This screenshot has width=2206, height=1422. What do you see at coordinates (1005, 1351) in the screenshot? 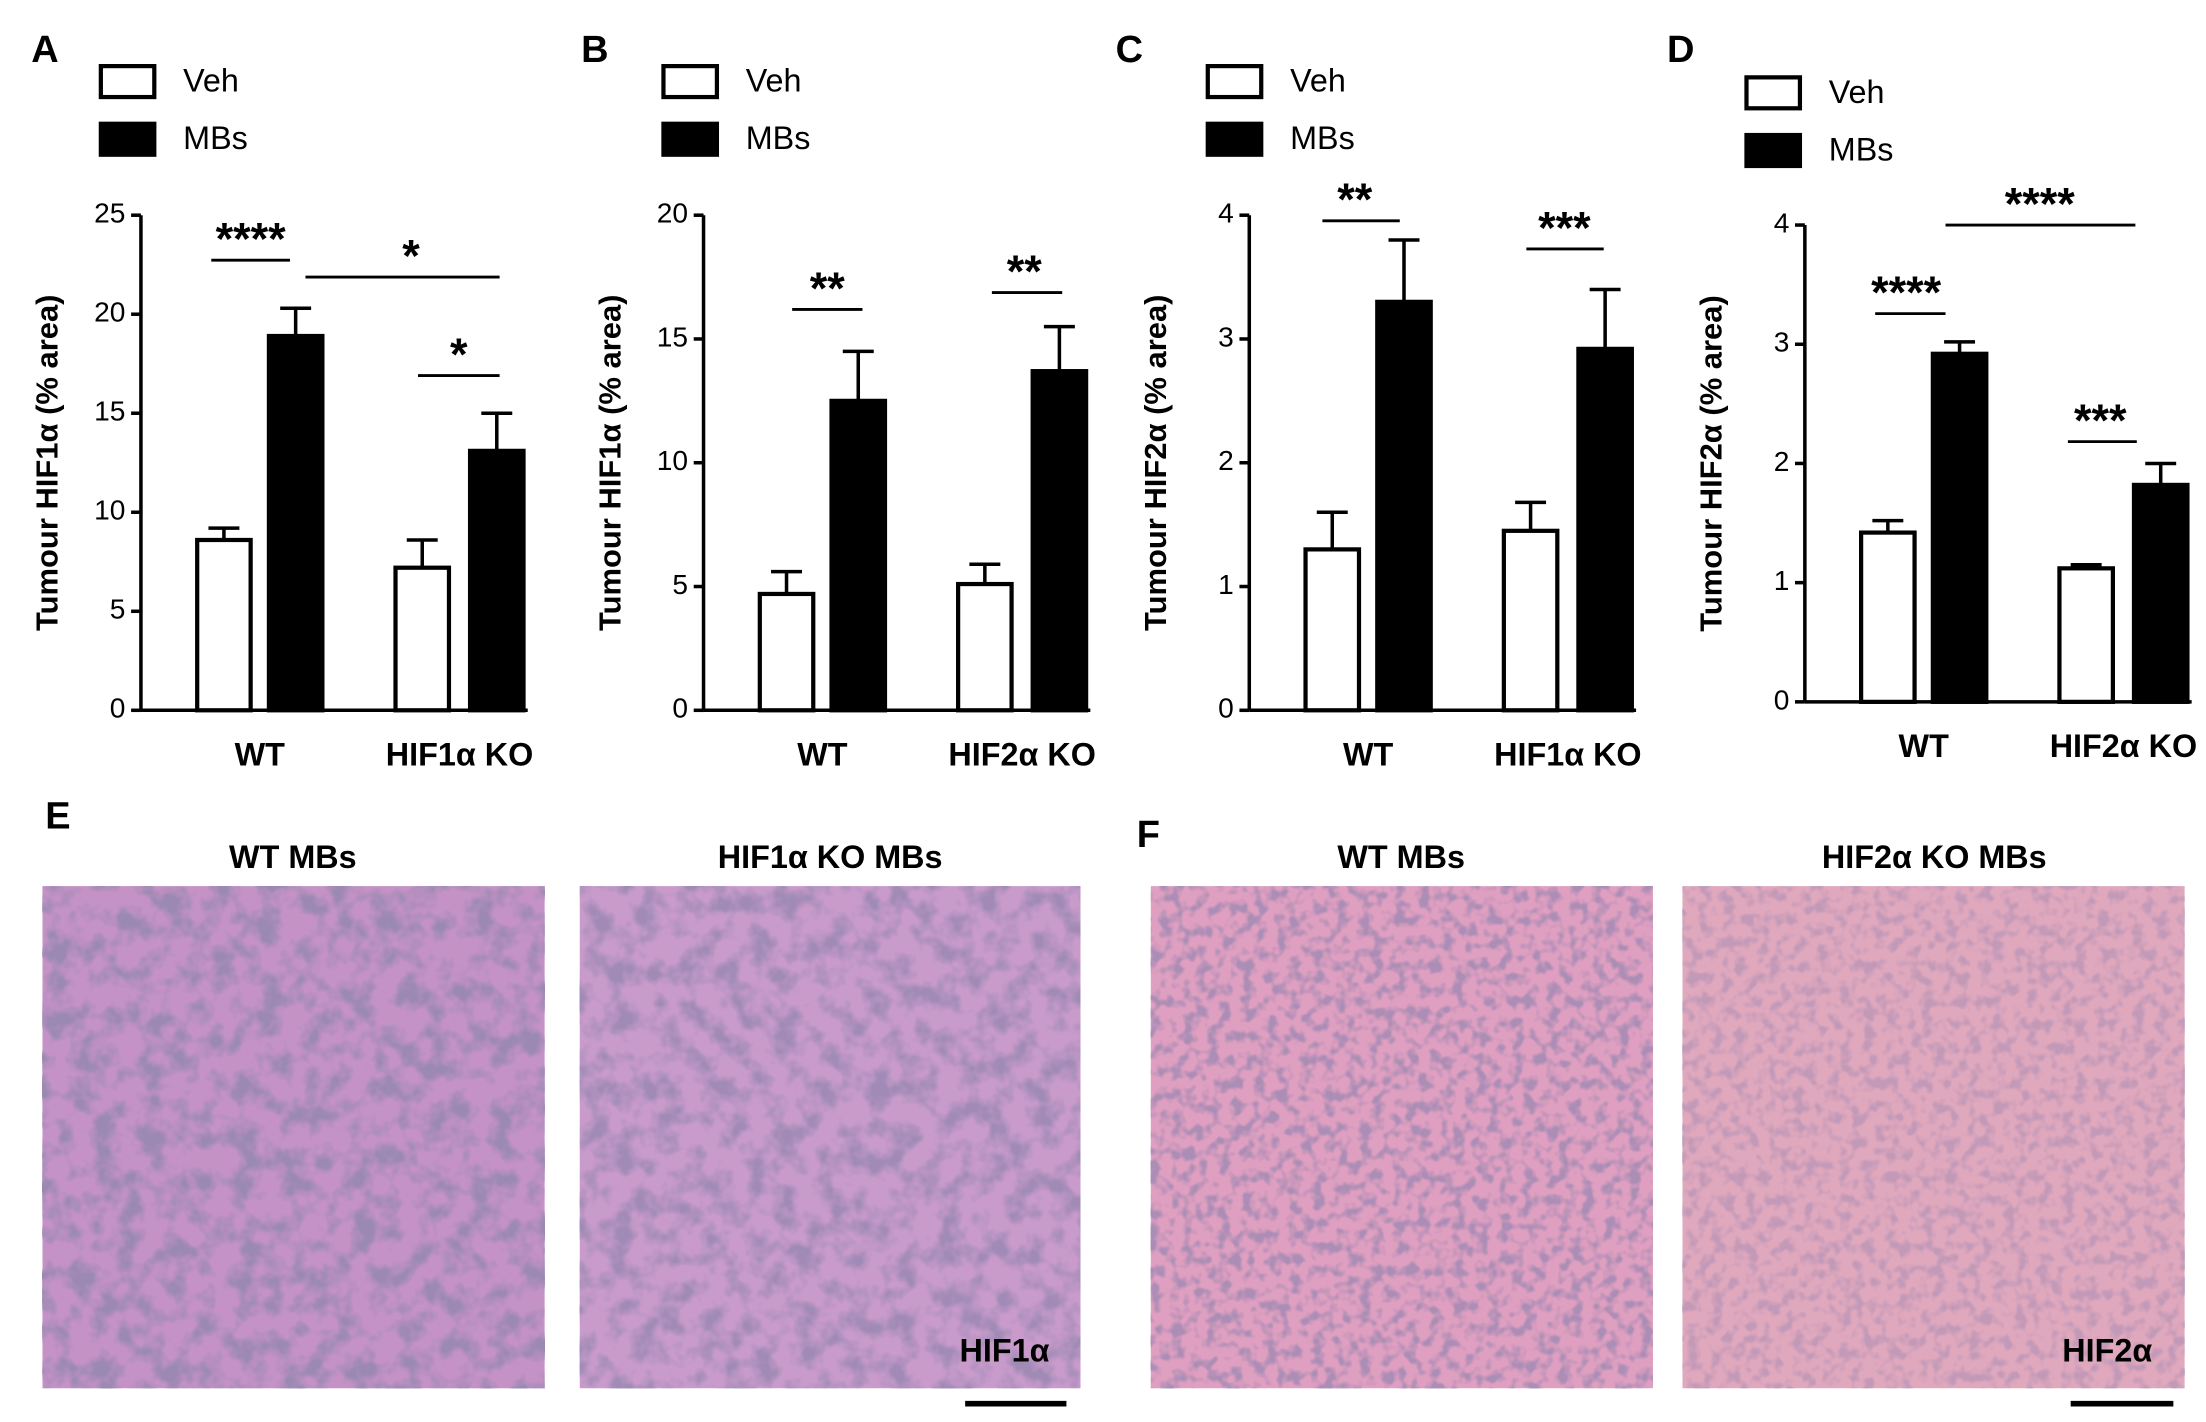
I see `stain-label: HIF1α` at bounding box center [1005, 1351].